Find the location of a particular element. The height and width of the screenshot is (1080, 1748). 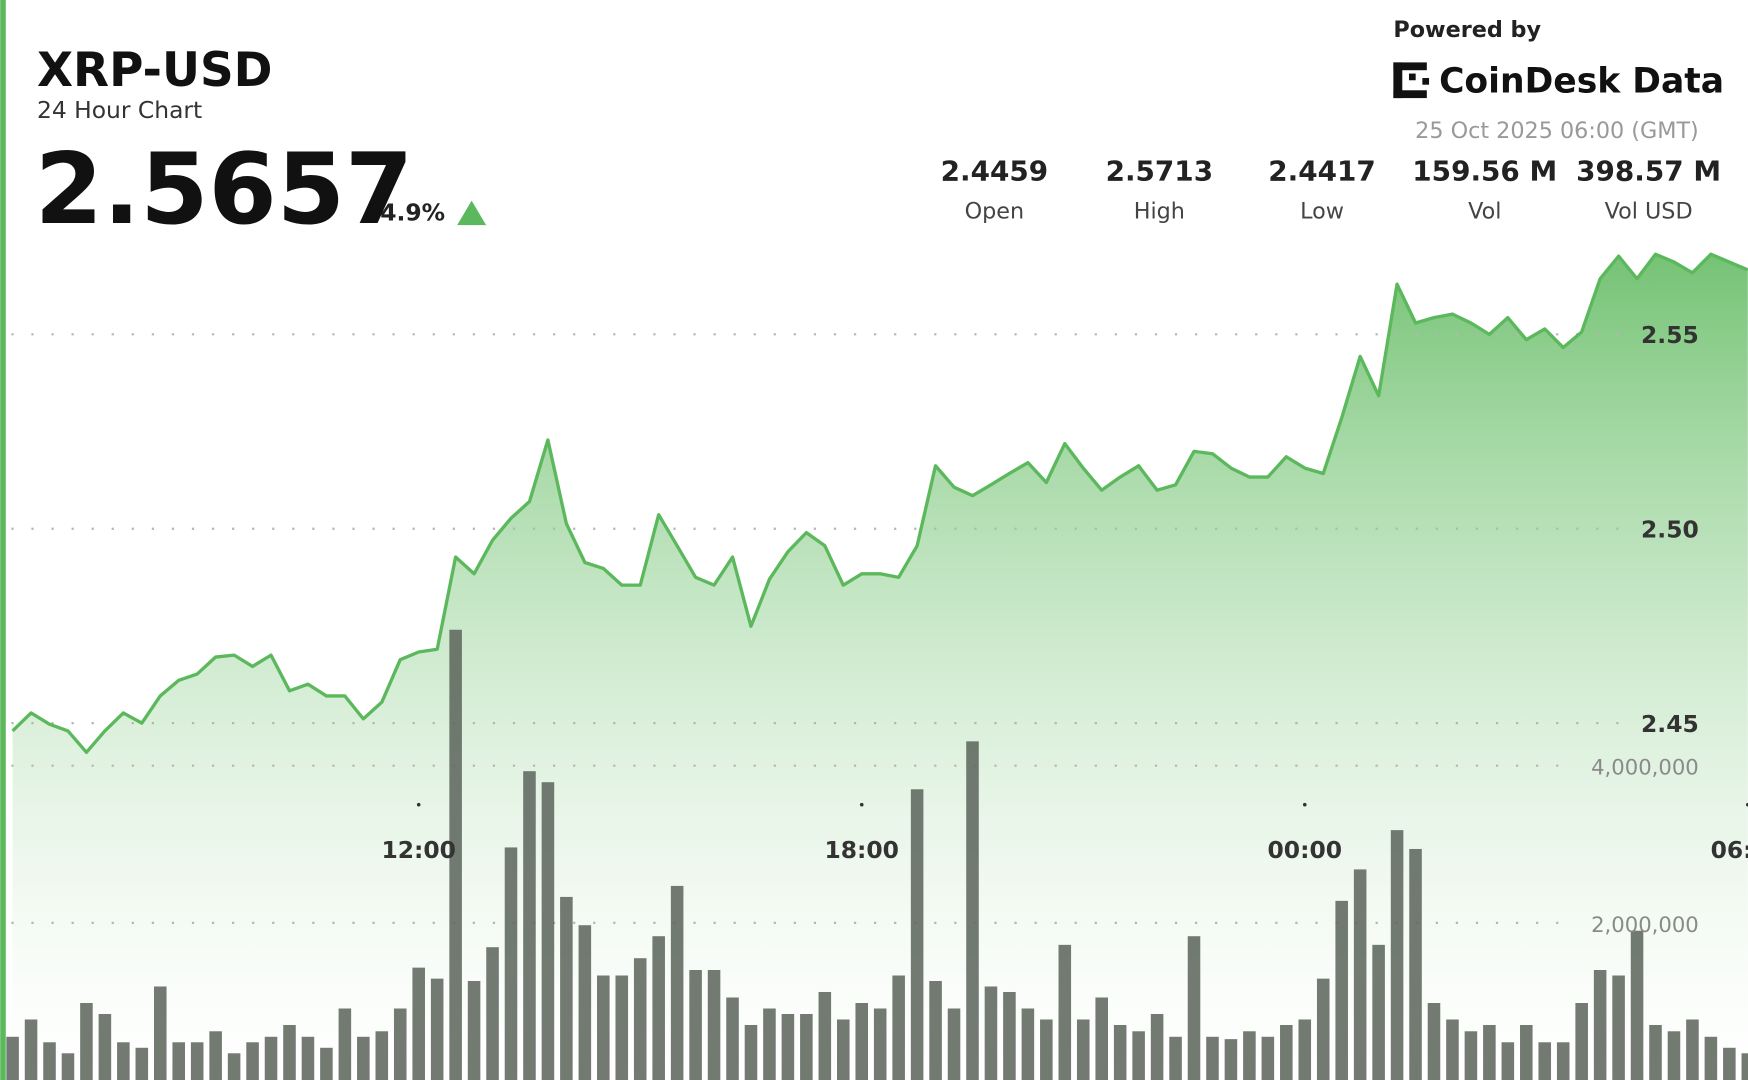

x-tick-label: 06:00 is located at coordinates (1729, 850).